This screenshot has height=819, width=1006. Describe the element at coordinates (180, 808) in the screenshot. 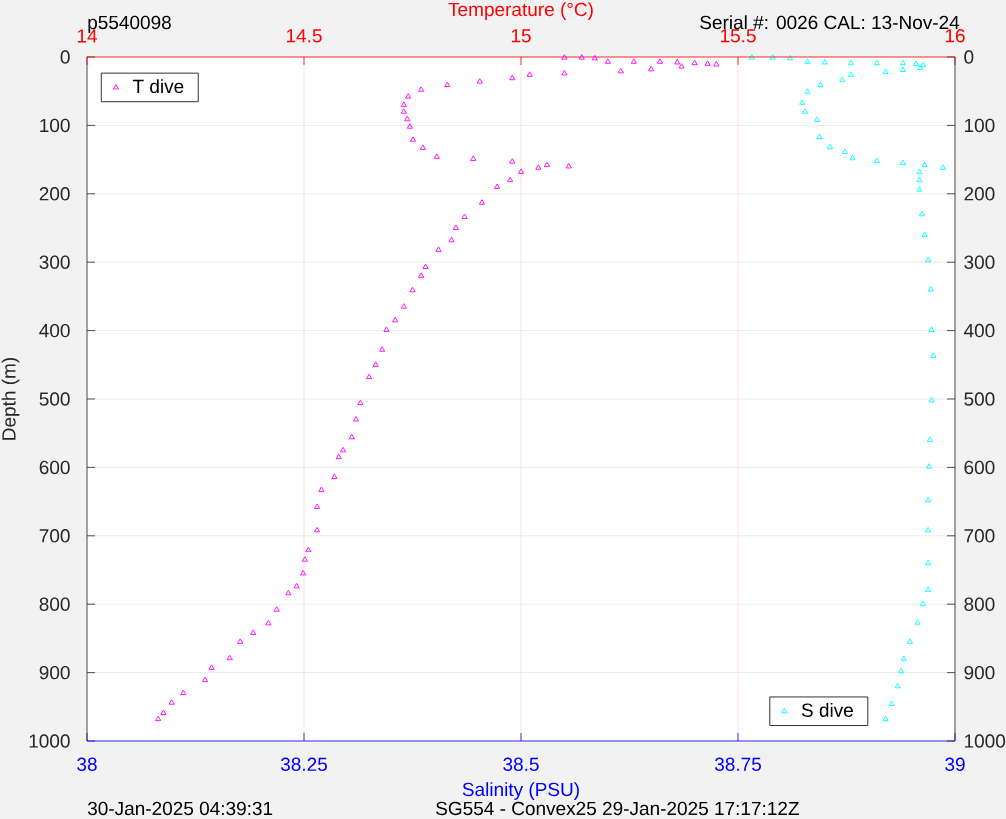

I see `text: 30-Jan-2025 04:39:31` at that location.